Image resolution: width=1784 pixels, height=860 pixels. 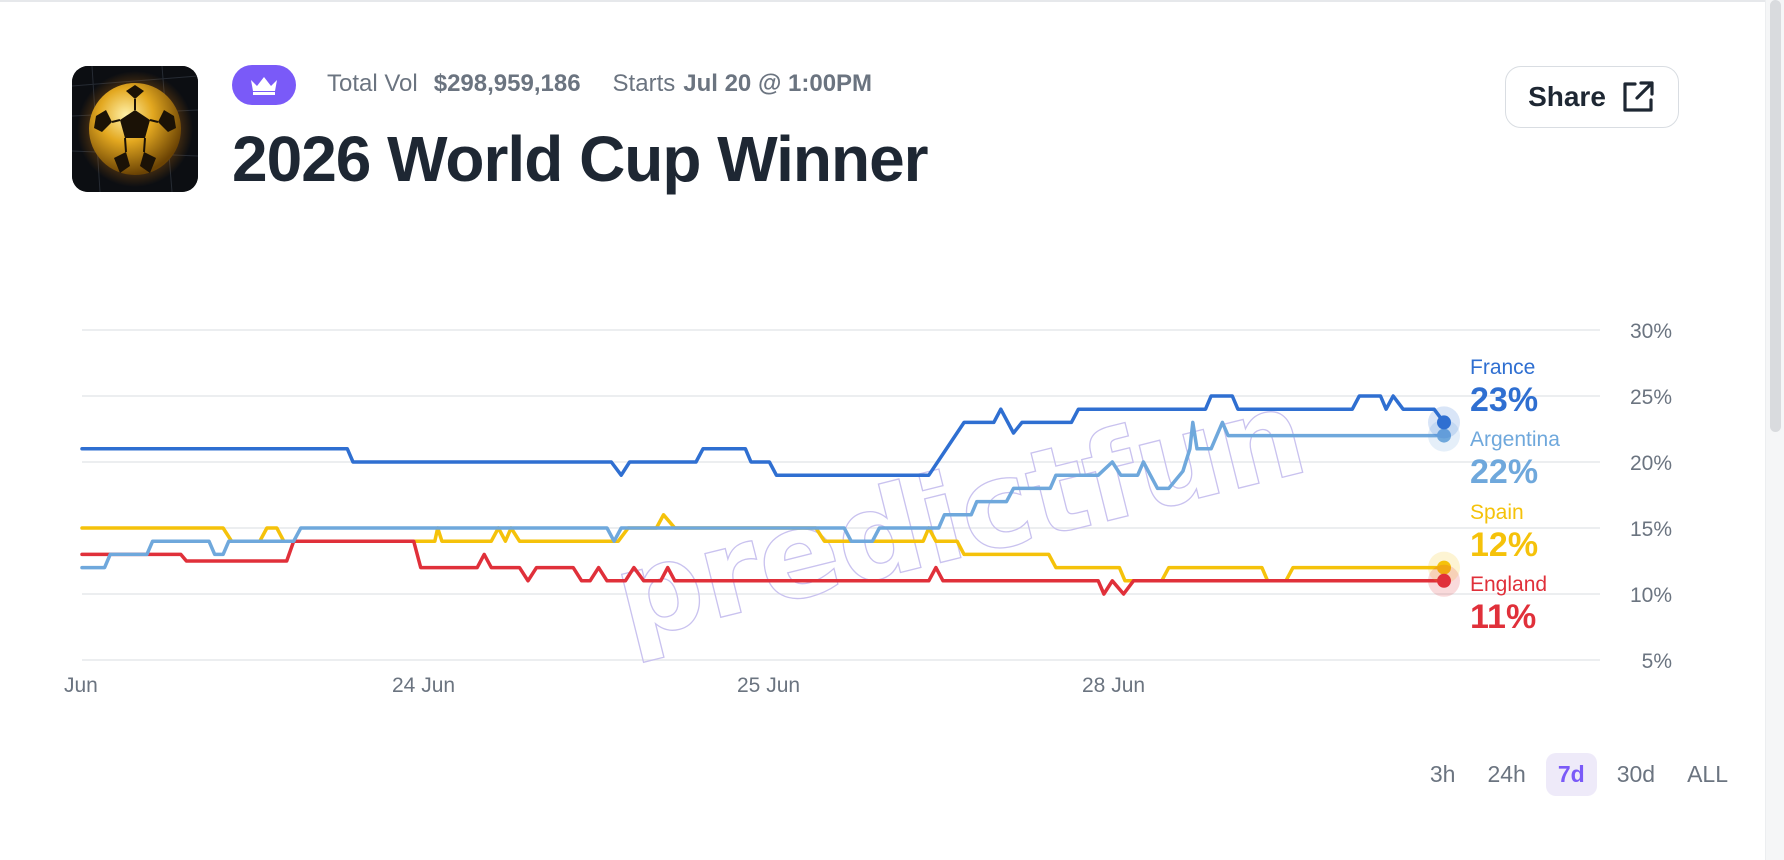 I want to click on total-vol-value: $298,959,186, so click(x=507, y=83).